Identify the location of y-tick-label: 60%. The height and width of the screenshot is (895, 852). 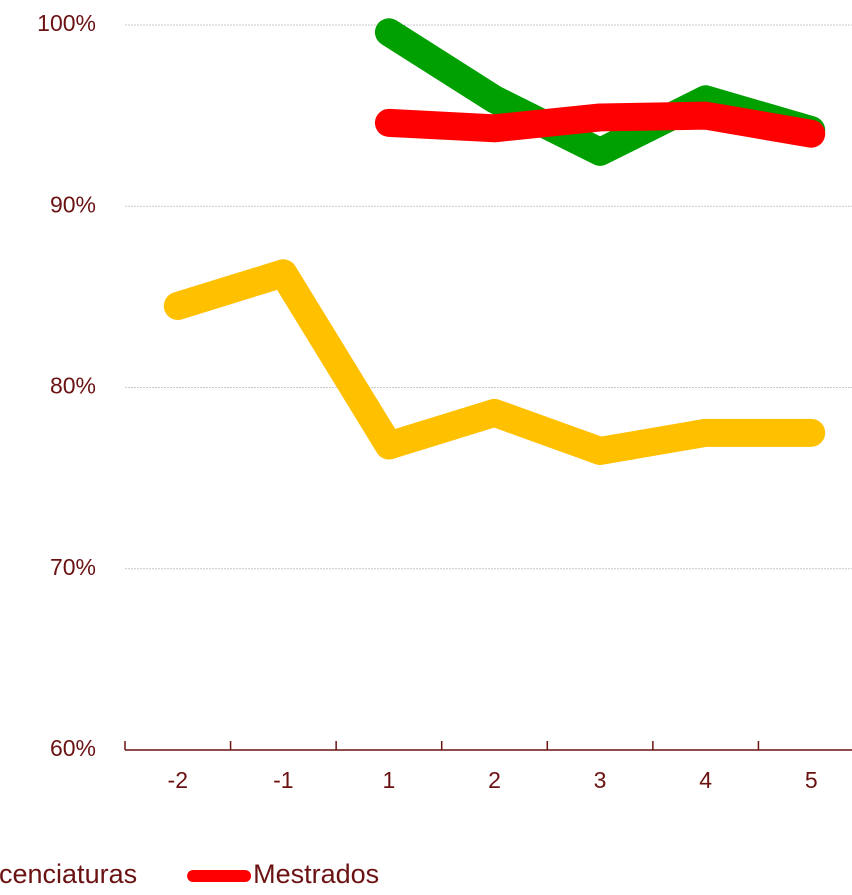
(73, 748).